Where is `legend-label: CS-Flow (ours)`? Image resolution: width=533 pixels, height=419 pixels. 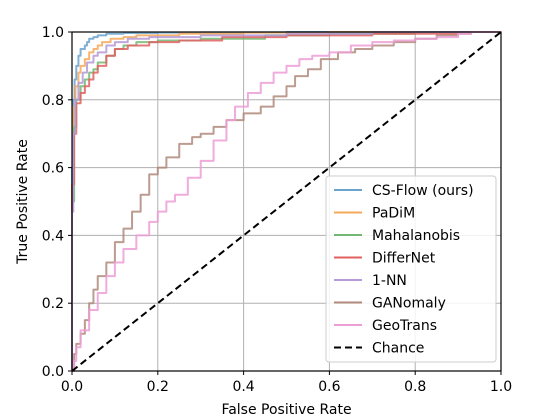 legend-label: CS-Flow (ours) is located at coordinates (423, 191).